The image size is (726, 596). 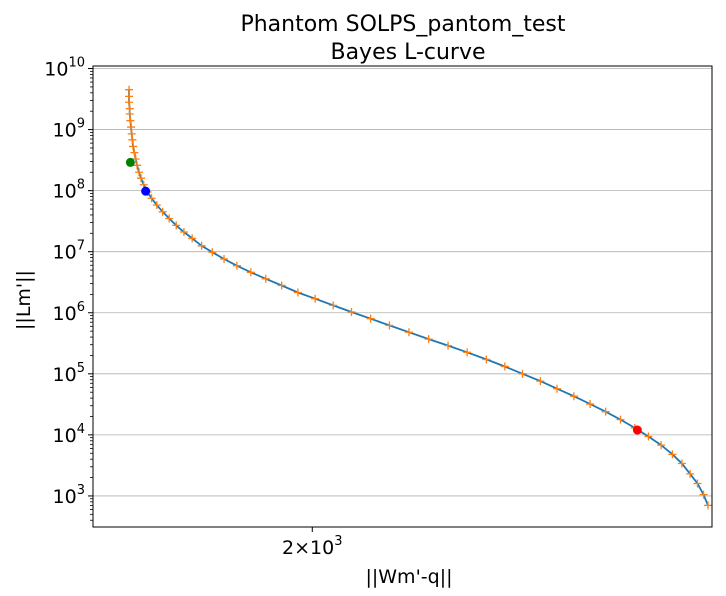 What do you see at coordinates (402, 24) in the screenshot?
I see `chart-title: Phantom SOLPS_pantom_test` at bounding box center [402, 24].